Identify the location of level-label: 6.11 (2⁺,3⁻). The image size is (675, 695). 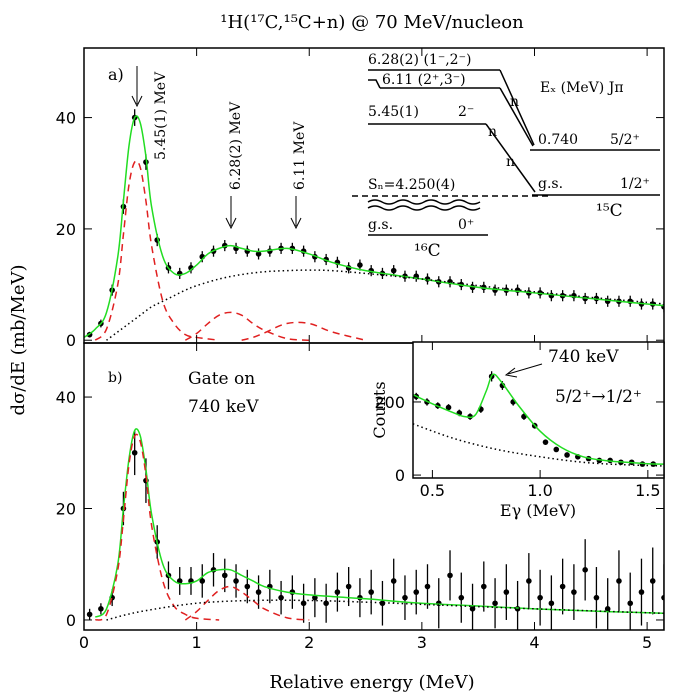
(424, 80).